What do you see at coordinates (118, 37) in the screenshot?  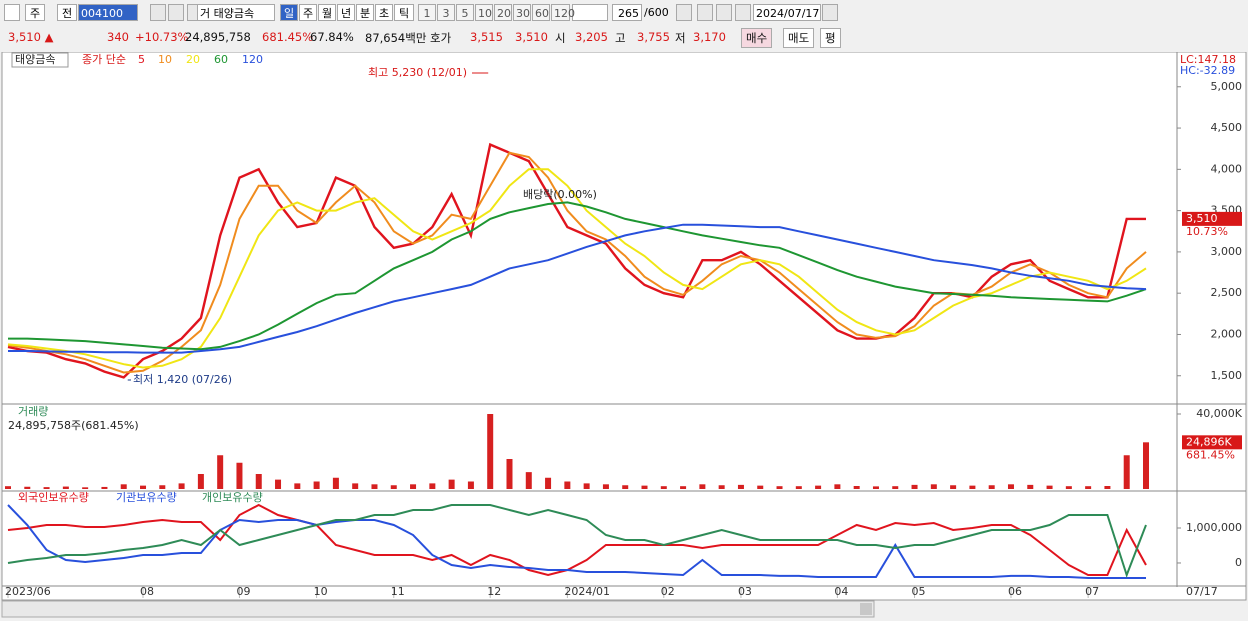 I see `quote-field: 340` at bounding box center [118, 37].